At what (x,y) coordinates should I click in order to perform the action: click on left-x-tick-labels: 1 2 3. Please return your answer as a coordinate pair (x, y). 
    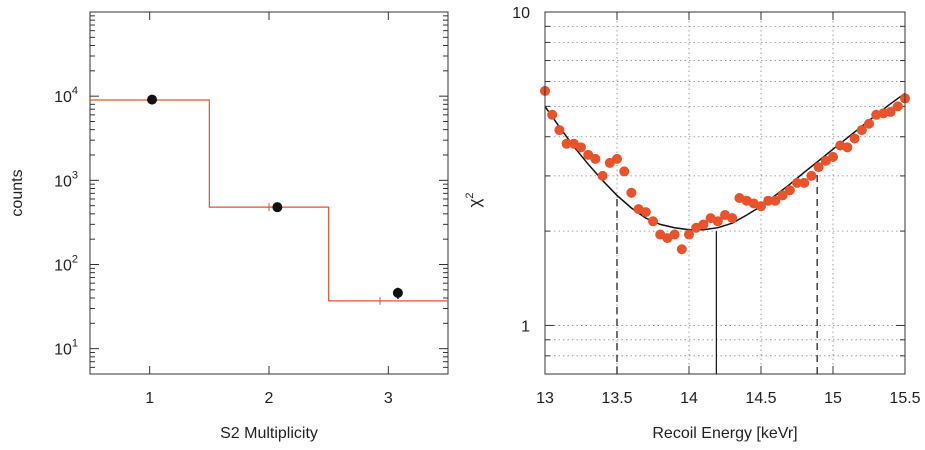
    Looking at the image, I should click on (269, 398).